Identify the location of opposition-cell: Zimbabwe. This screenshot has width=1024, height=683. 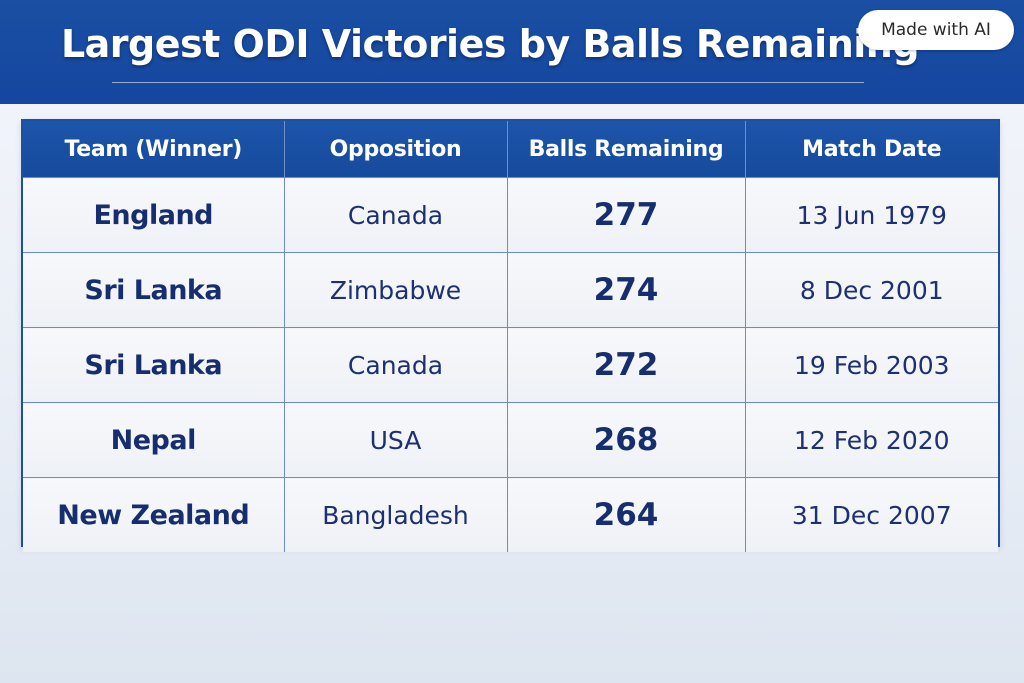
(396, 290).